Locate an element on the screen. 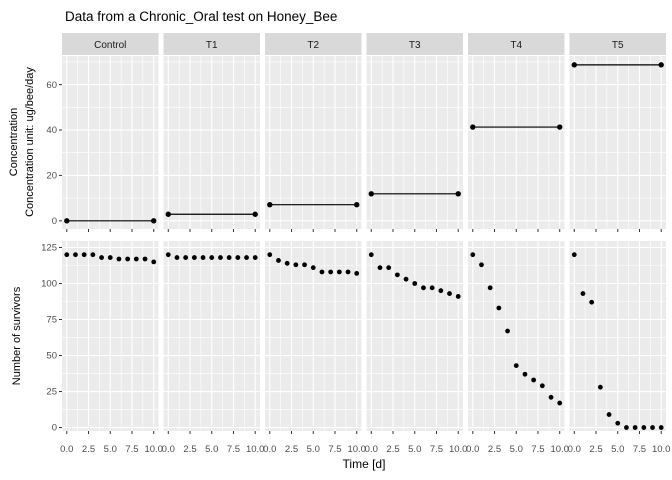 The height and width of the screenshot is (480, 672). y-axis-tick-label: 40 is located at coordinates (51, 130).